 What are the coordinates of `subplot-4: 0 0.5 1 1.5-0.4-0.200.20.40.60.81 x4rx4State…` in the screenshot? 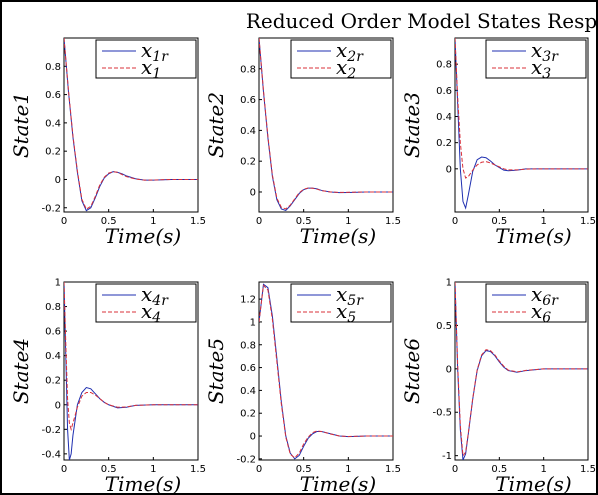 It's located at (107, 386).